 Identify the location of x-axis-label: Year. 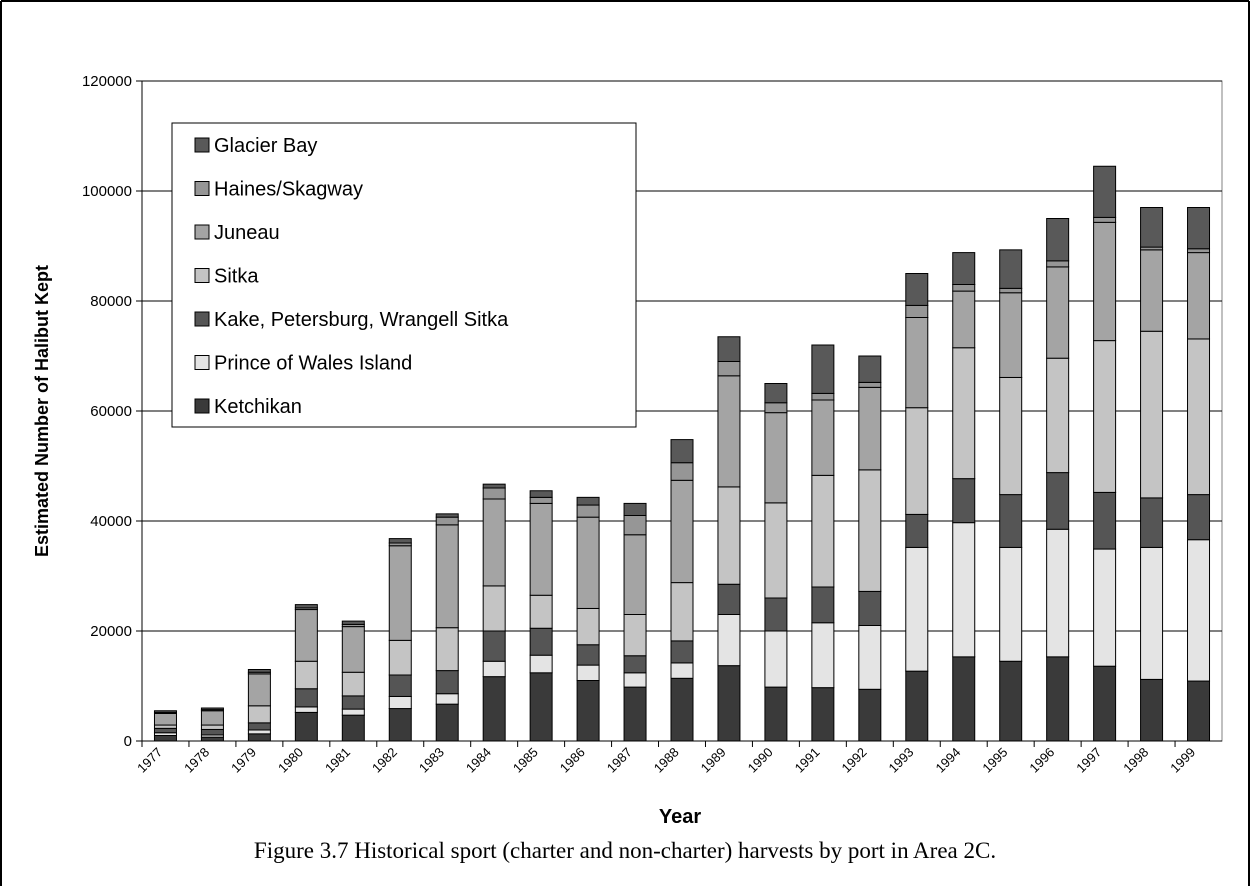
(680, 817).